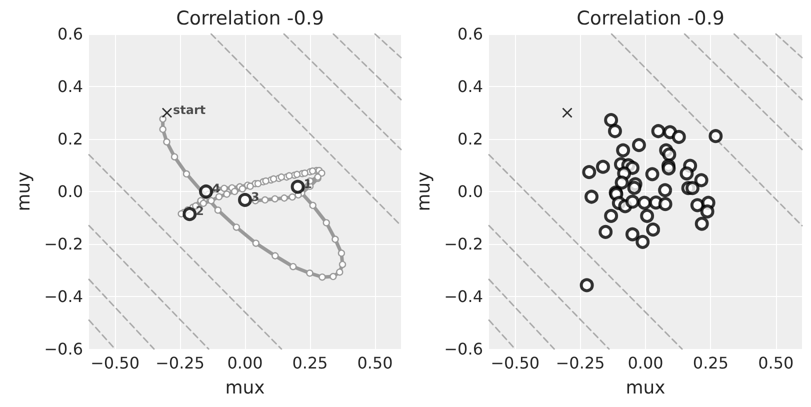 The width and height of the screenshot is (811, 407). I want to click on annotation: 3, so click(255, 197).